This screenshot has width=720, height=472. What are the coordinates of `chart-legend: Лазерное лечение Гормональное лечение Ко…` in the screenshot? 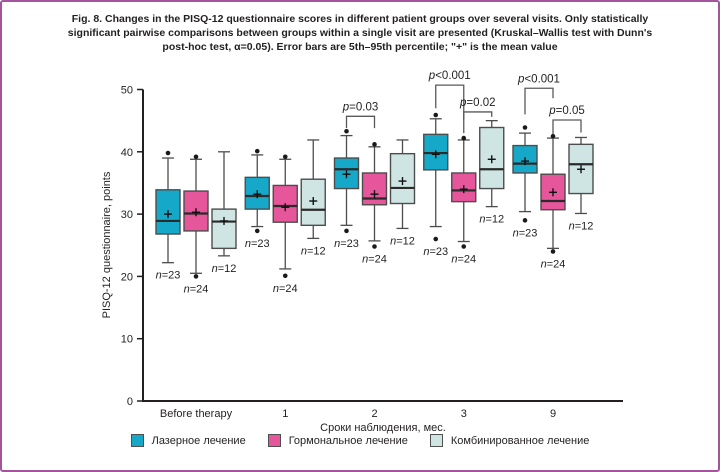 It's located at (360, 440).